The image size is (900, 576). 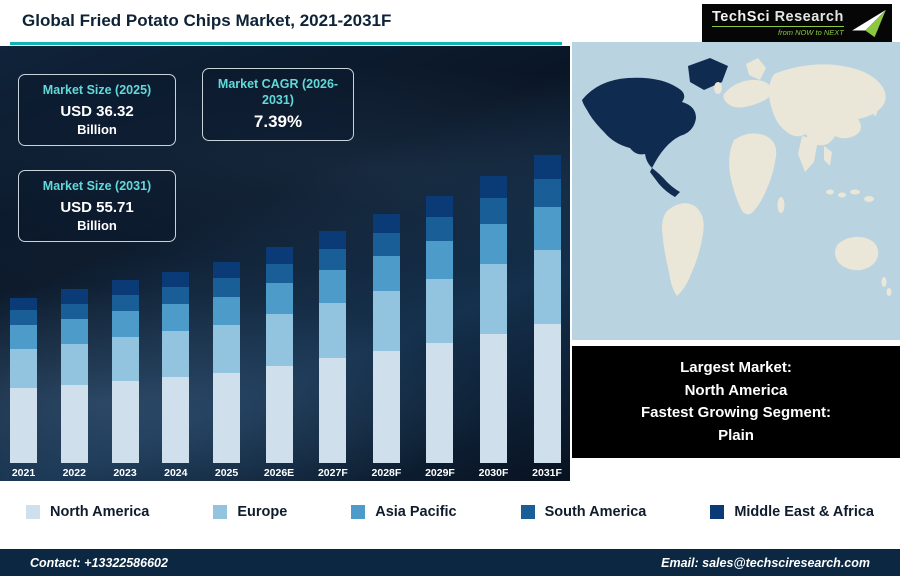 I want to click on continent-asia, so click(x=827, y=105).